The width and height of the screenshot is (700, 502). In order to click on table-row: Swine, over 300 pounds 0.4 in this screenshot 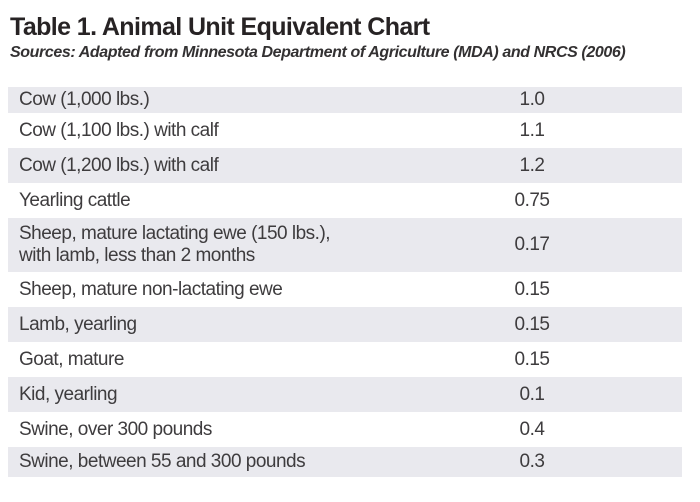, I will do `click(345, 429)`.